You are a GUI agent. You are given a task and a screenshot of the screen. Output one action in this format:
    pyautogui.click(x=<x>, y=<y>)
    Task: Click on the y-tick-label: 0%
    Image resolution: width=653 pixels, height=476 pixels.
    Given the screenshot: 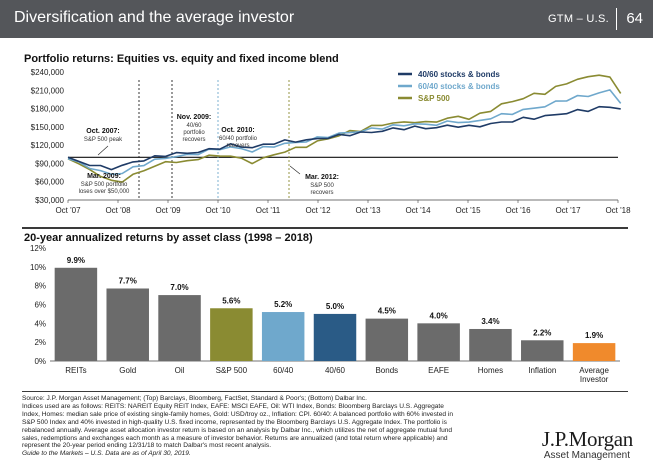 What is the action you would take?
    pyautogui.click(x=40, y=361)
    